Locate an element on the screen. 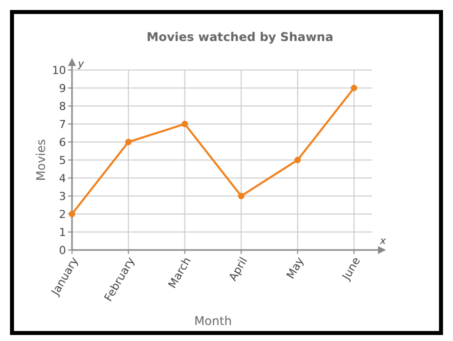 The image size is (453, 341). y-tick-label: 9 is located at coordinates (62, 88).